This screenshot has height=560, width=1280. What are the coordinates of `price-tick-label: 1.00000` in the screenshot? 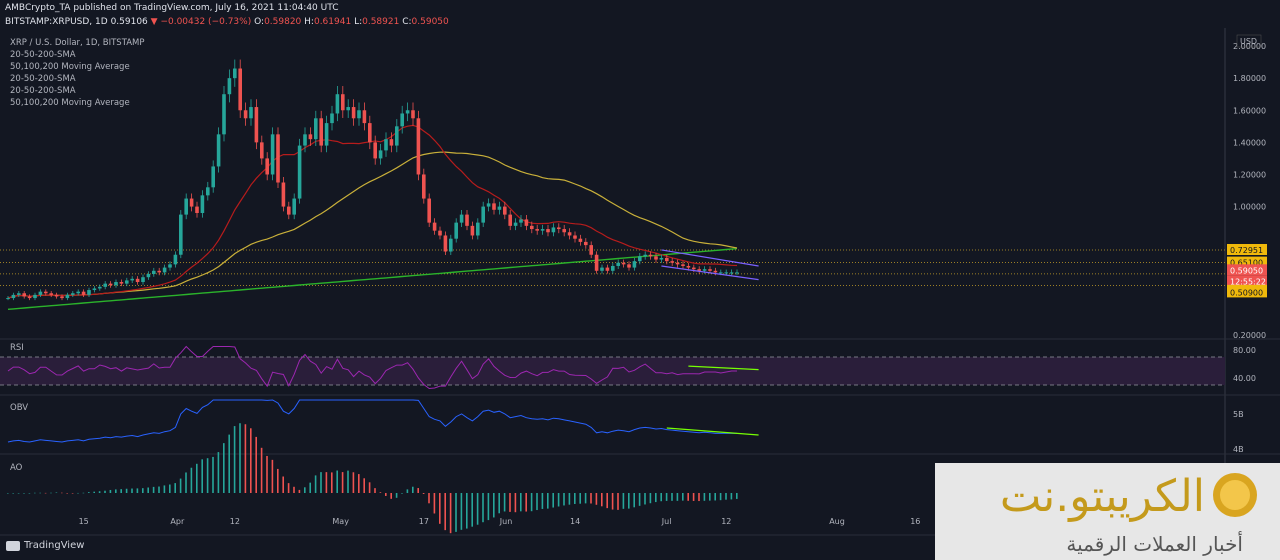 It's located at (1249, 207).